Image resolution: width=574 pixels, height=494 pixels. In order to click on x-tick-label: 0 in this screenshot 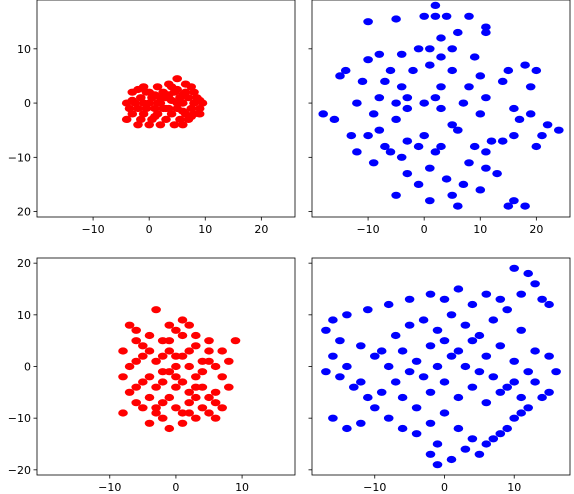, I will do `click(149, 229)`.